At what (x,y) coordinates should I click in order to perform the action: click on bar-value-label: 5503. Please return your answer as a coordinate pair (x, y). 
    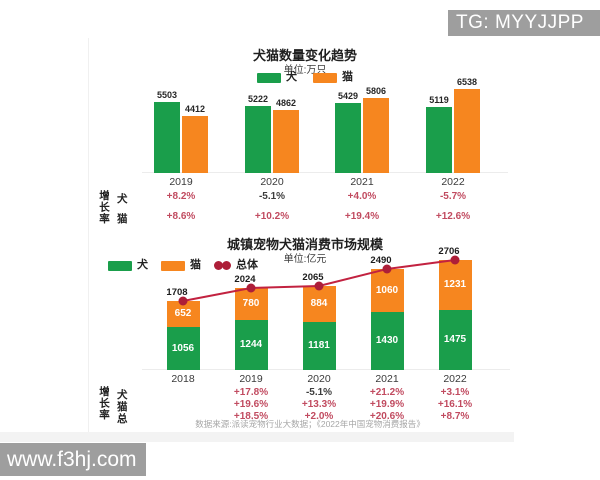
    Looking at the image, I should click on (167, 95).